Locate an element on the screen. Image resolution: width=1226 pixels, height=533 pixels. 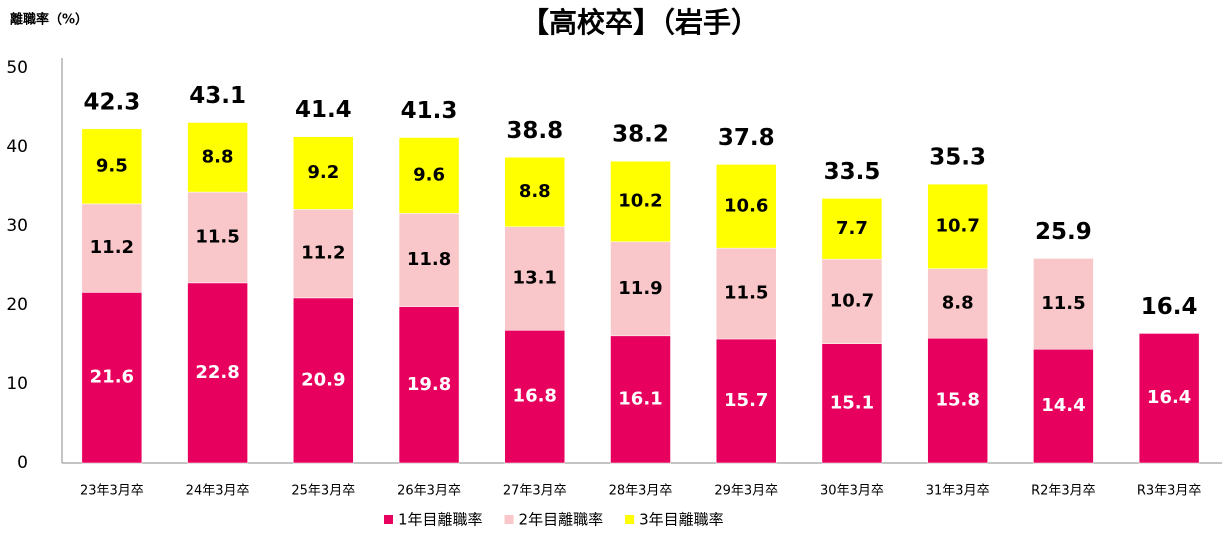
data-label: 10.6 is located at coordinates (746, 205).